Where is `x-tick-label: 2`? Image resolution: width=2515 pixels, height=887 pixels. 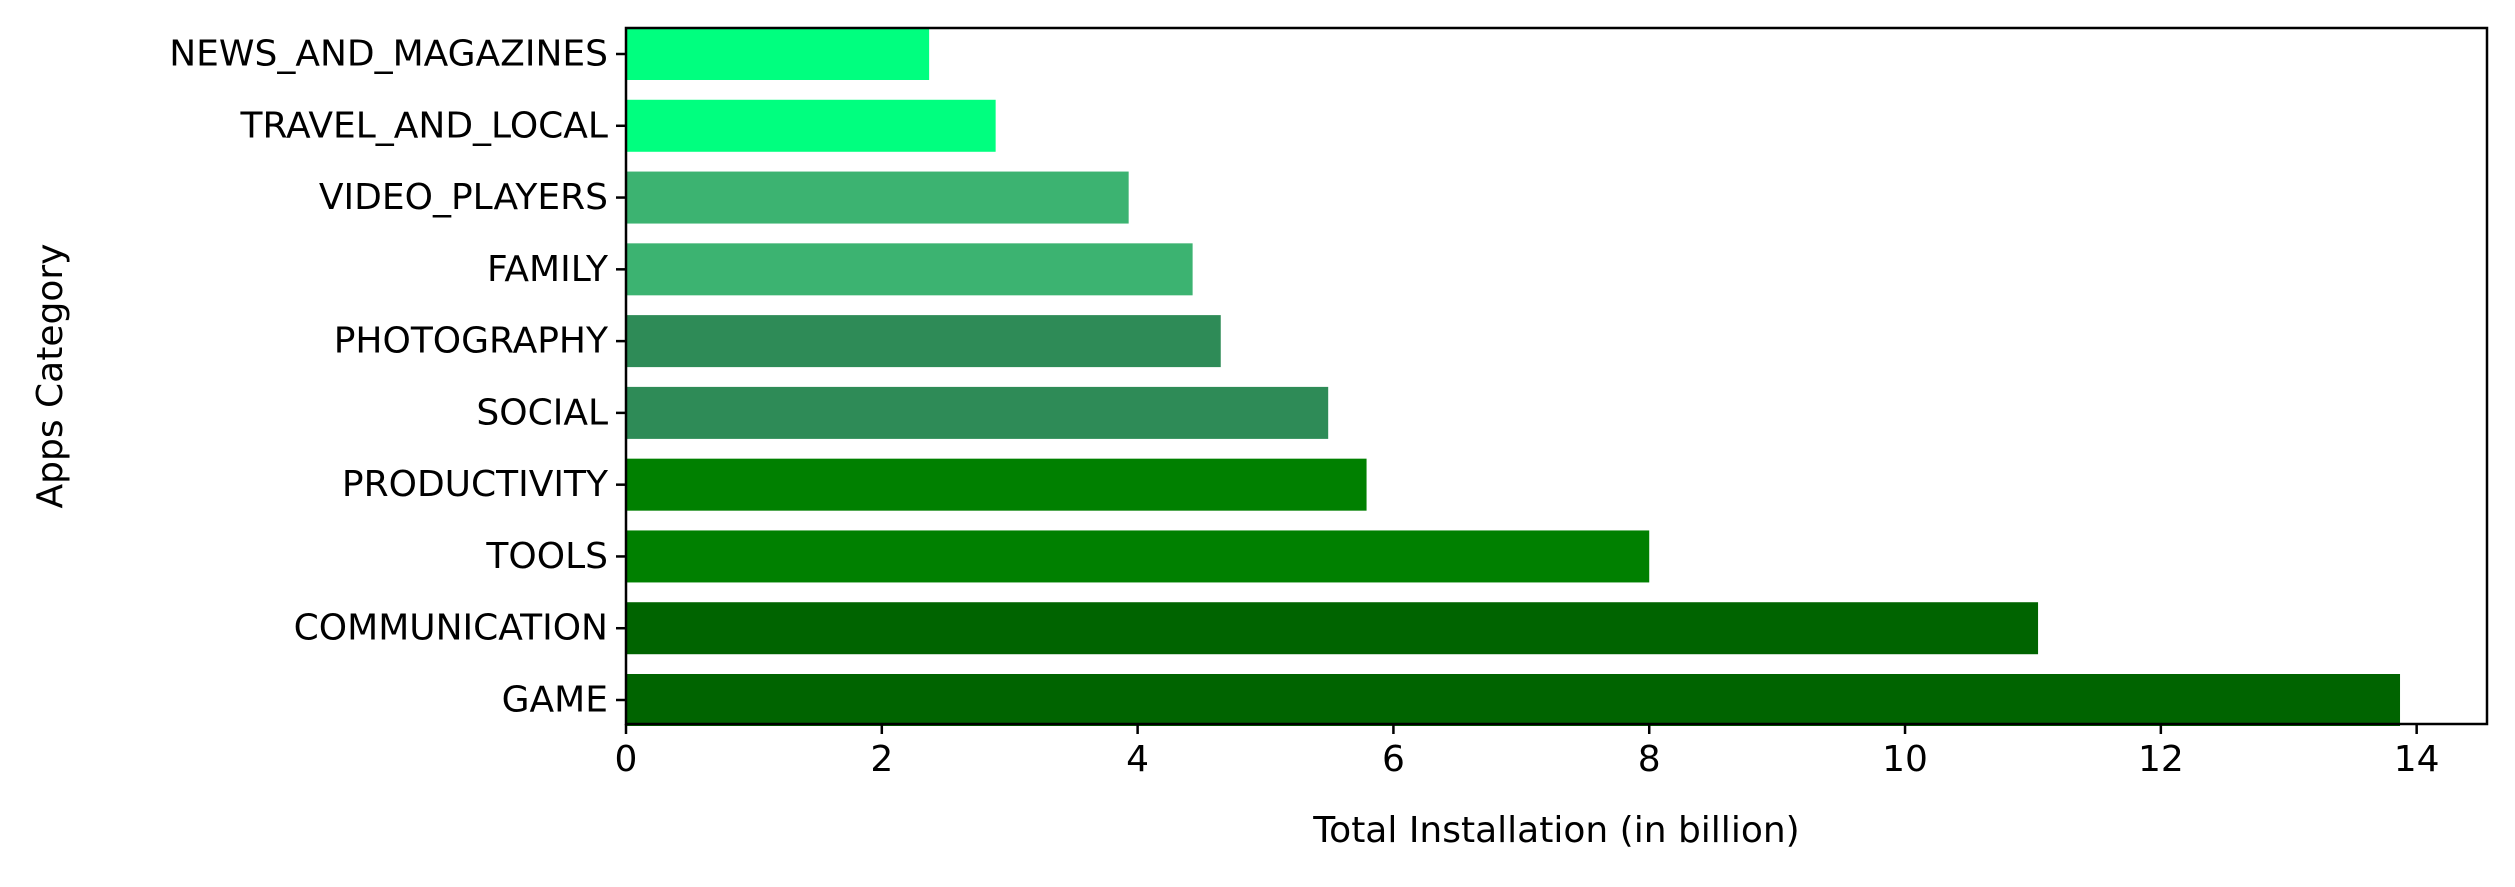 x-tick-label: 2 is located at coordinates (881, 759).